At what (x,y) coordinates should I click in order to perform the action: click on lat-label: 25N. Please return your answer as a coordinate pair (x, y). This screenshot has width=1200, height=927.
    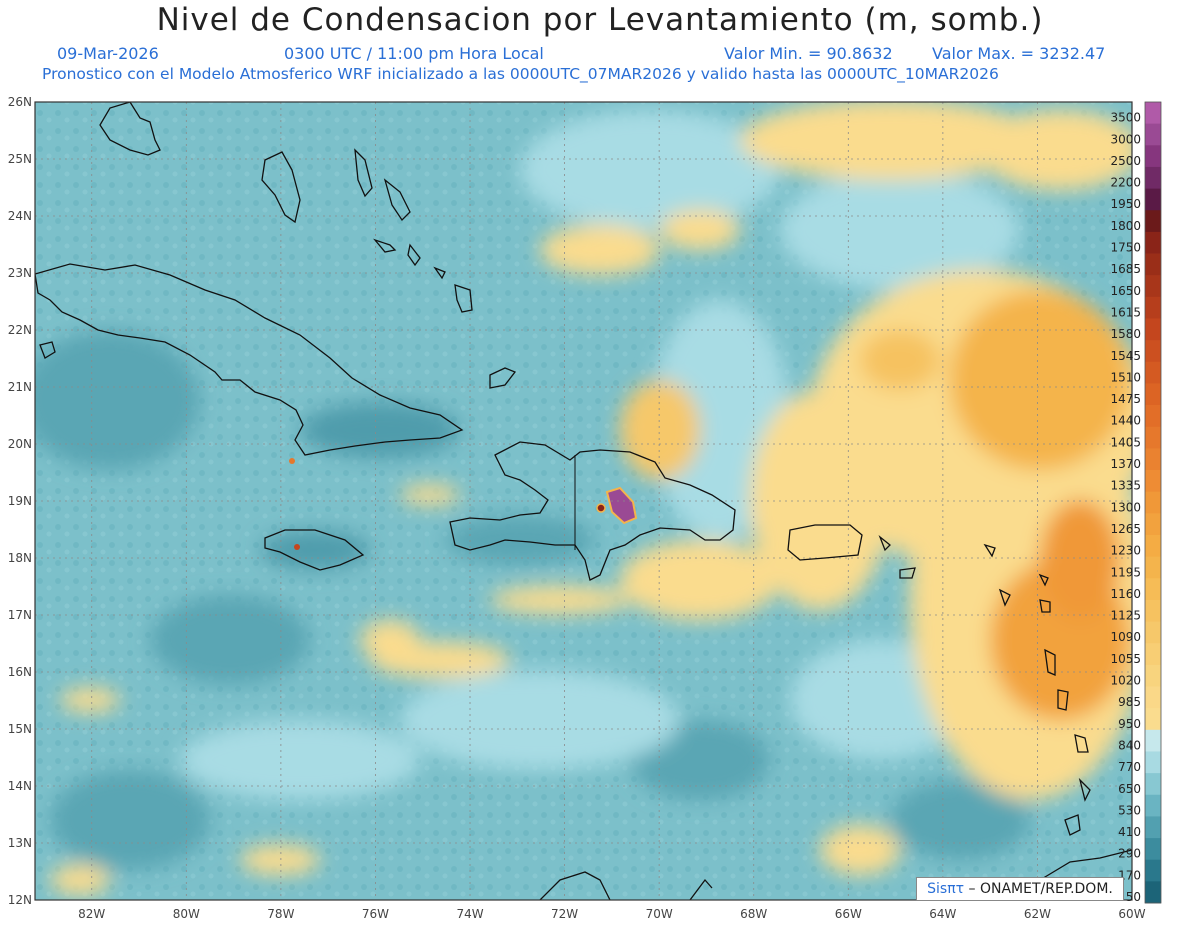
    Looking at the image, I should click on (20, 159).